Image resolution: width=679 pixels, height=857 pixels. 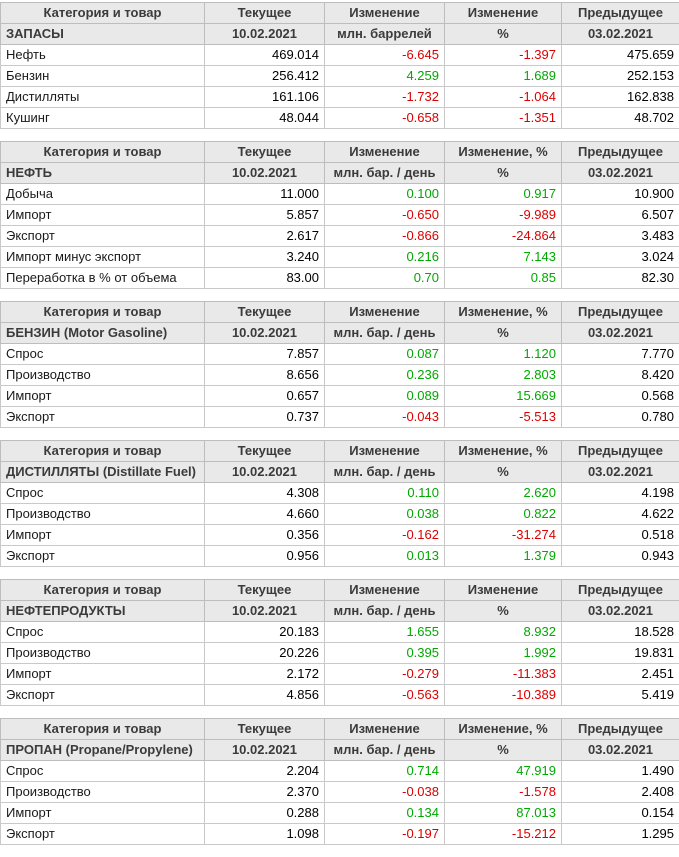 What do you see at coordinates (503, 97) in the screenshot?
I see `change-value-cell: -1.064` at bounding box center [503, 97].